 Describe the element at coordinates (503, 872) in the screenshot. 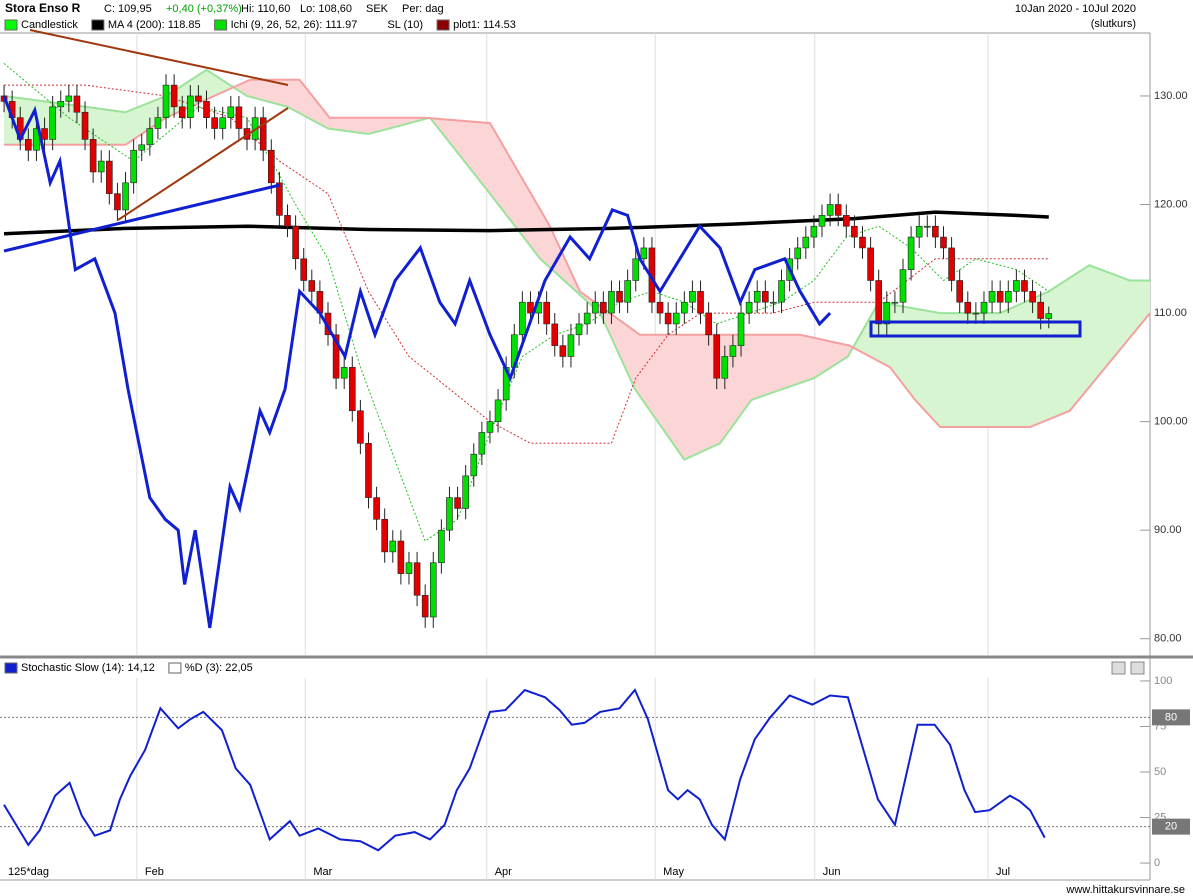

I see `x-tick-label: Apr` at that location.